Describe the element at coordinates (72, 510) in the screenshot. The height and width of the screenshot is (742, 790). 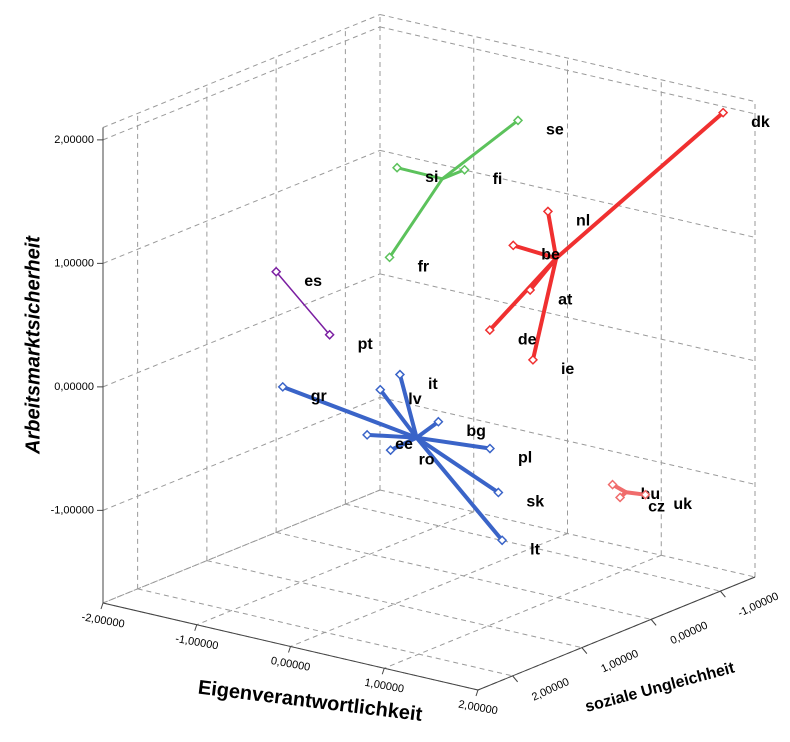
I see `z-tick-label: -1,00000` at that location.